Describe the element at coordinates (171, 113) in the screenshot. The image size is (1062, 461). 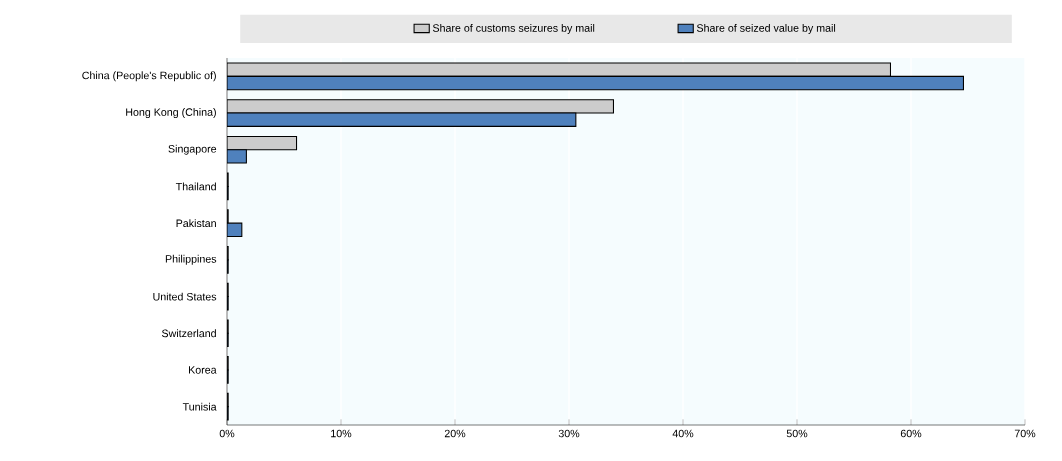
I see `y-tick-label: Hong Kong (China)` at that location.